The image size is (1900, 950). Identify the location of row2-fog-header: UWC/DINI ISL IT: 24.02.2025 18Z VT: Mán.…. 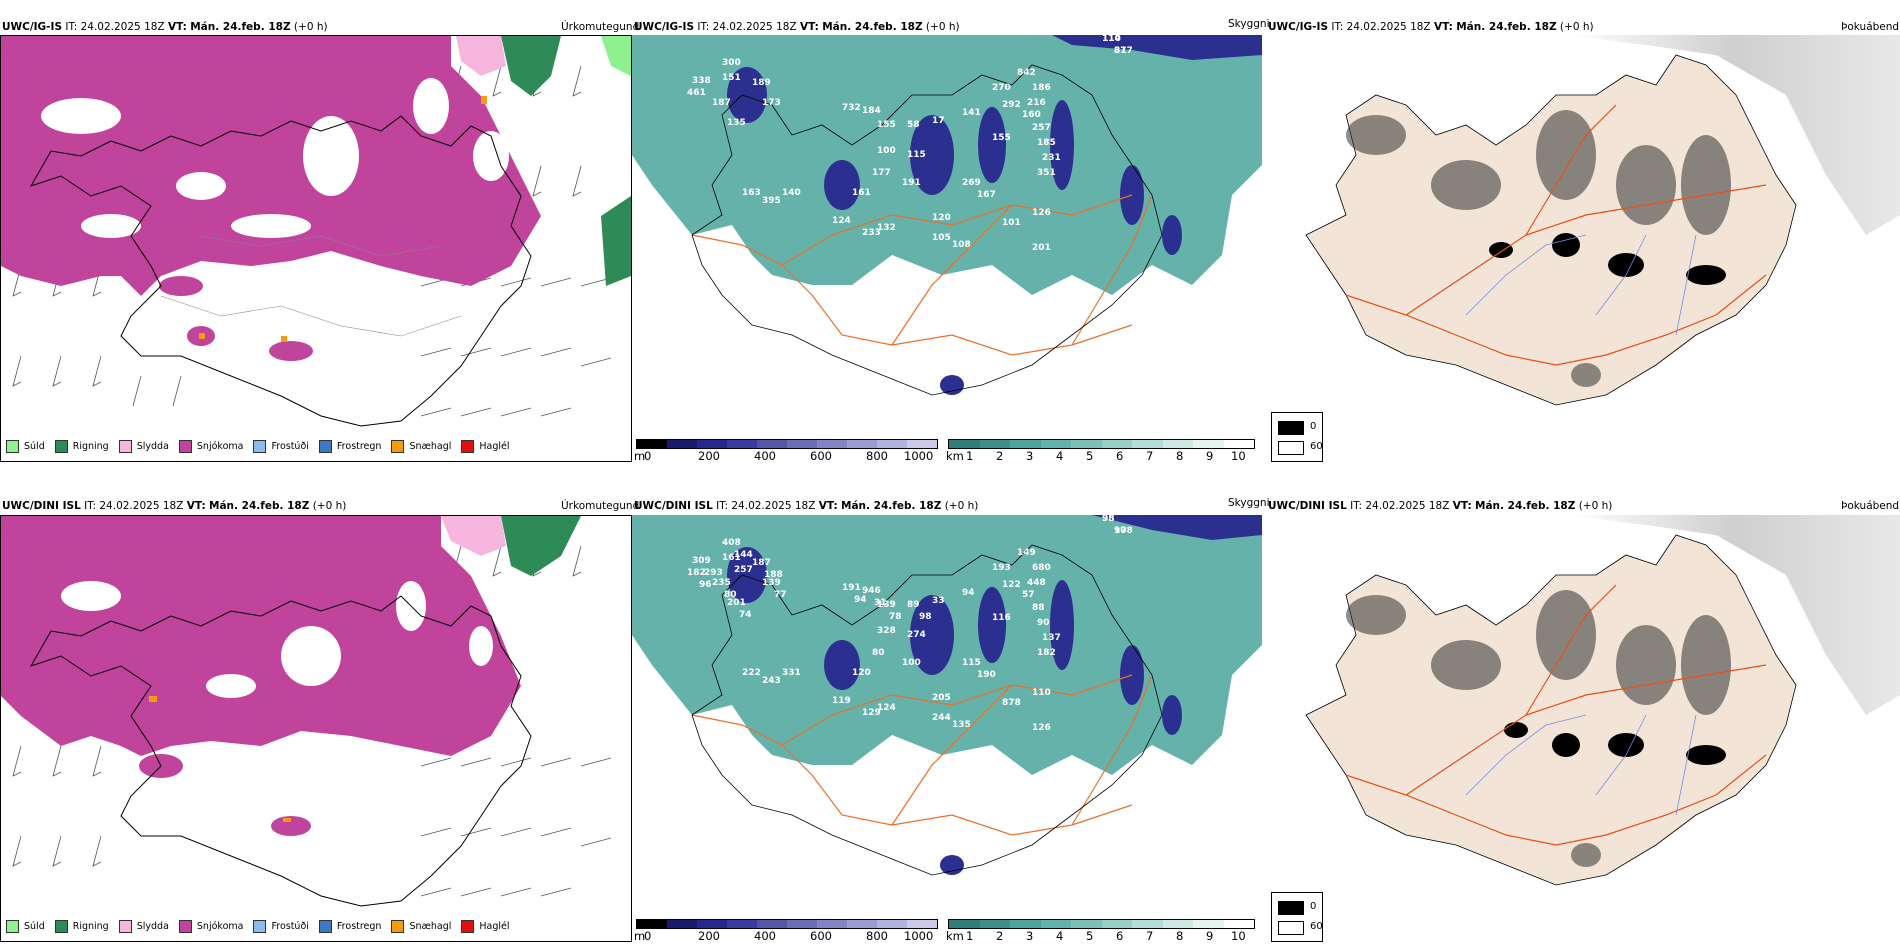
(1440, 506).